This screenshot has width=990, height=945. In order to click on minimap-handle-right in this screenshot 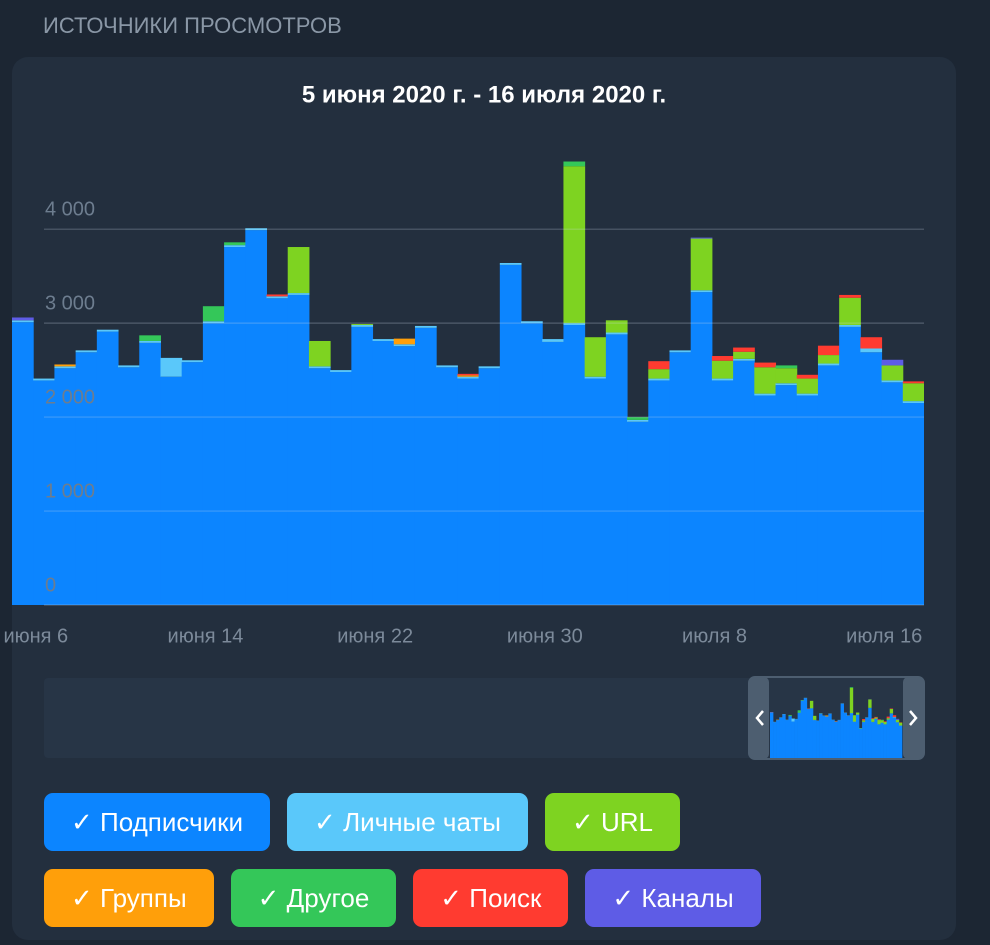, I will do `click(913, 718)`.